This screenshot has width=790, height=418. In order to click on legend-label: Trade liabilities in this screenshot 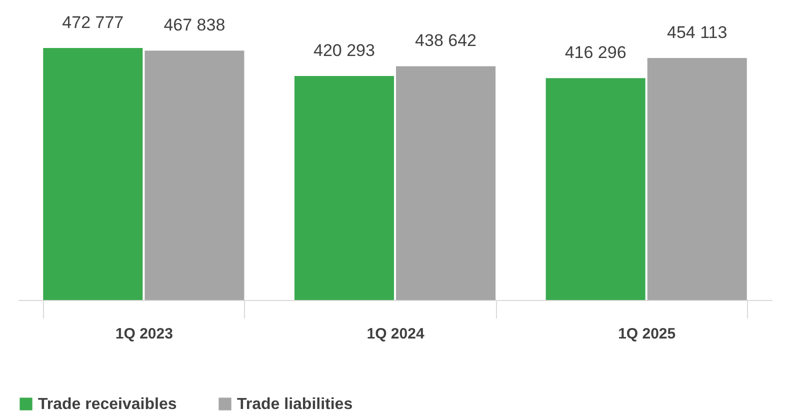, I will do `click(295, 404)`.